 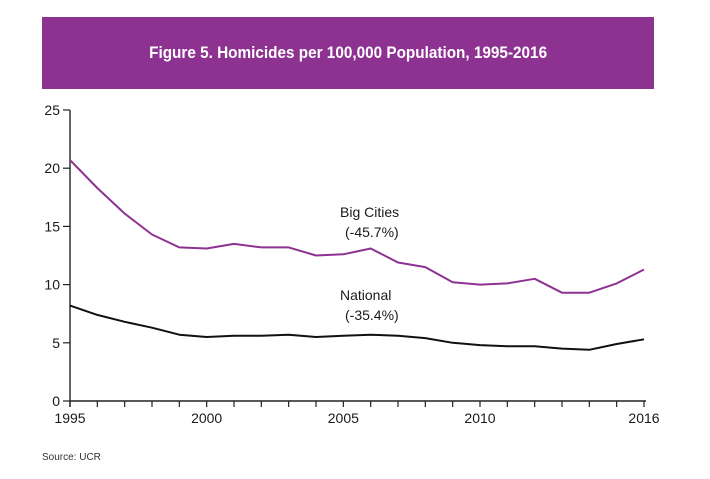 I want to click on series-label-national: National, so click(x=365, y=295).